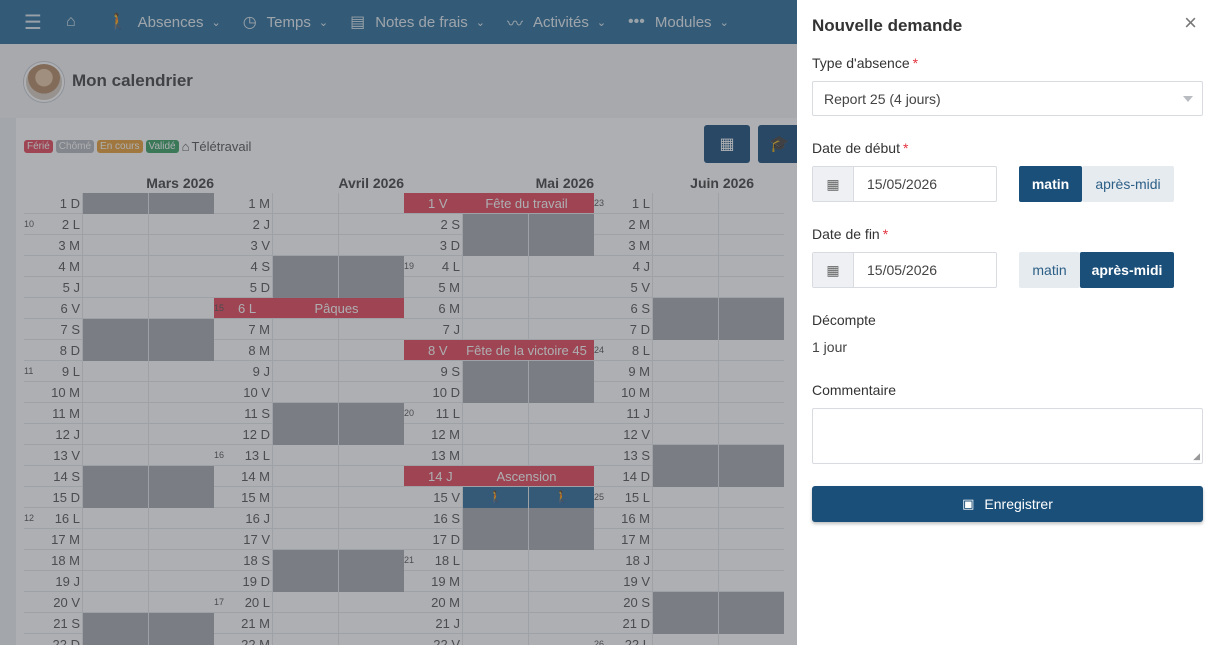 The image size is (1213, 645). What do you see at coordinates (904, 270) in the screenshot?
I see `end-date-field: ▦ 15/05/2026` at bounding box center [904, 270].